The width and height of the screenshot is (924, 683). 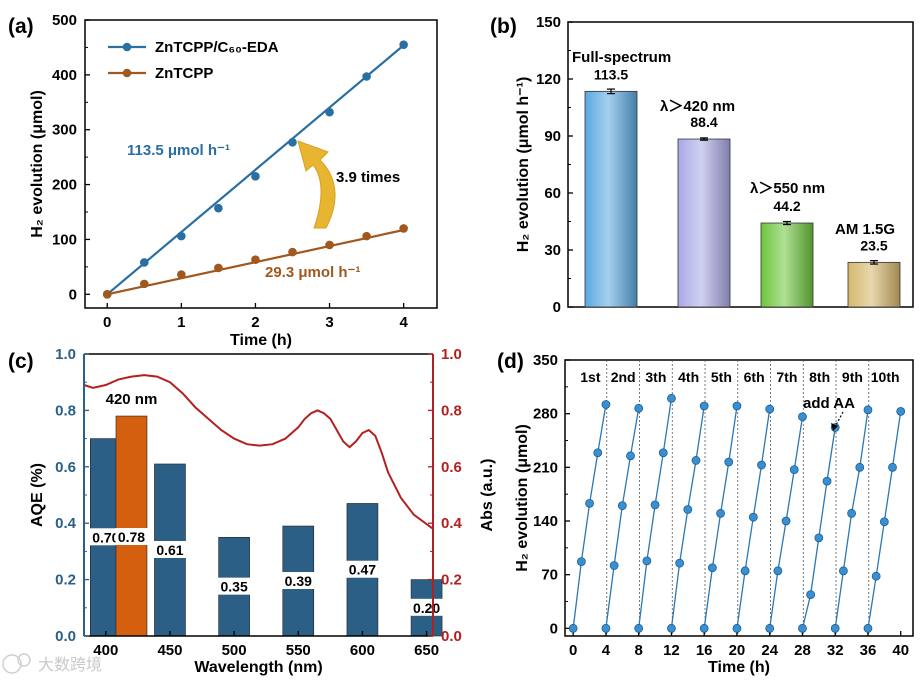 I want to click on times-annotation: 3.9 times, so click(x=368, y=177).